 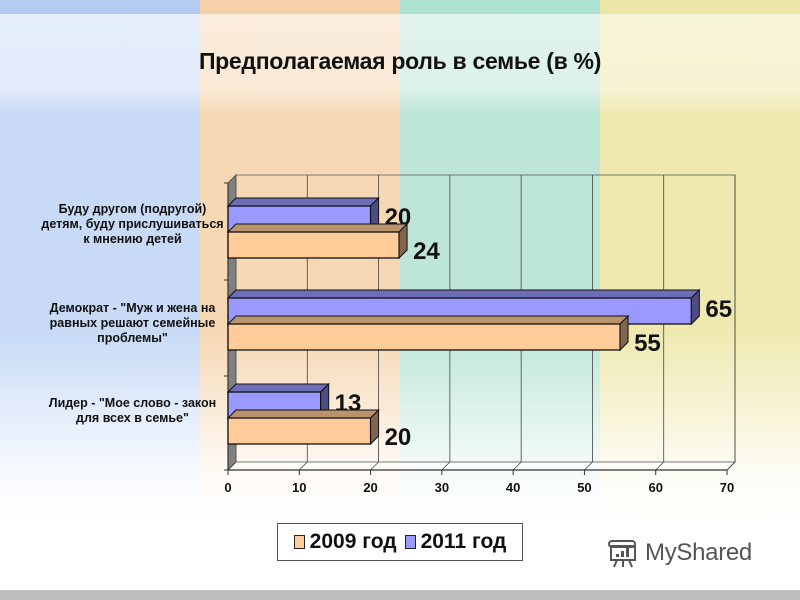 What do you see at coordinates (481, 466) in the screenshot?
I see `chart-floor` at bounding box center [481, 466].